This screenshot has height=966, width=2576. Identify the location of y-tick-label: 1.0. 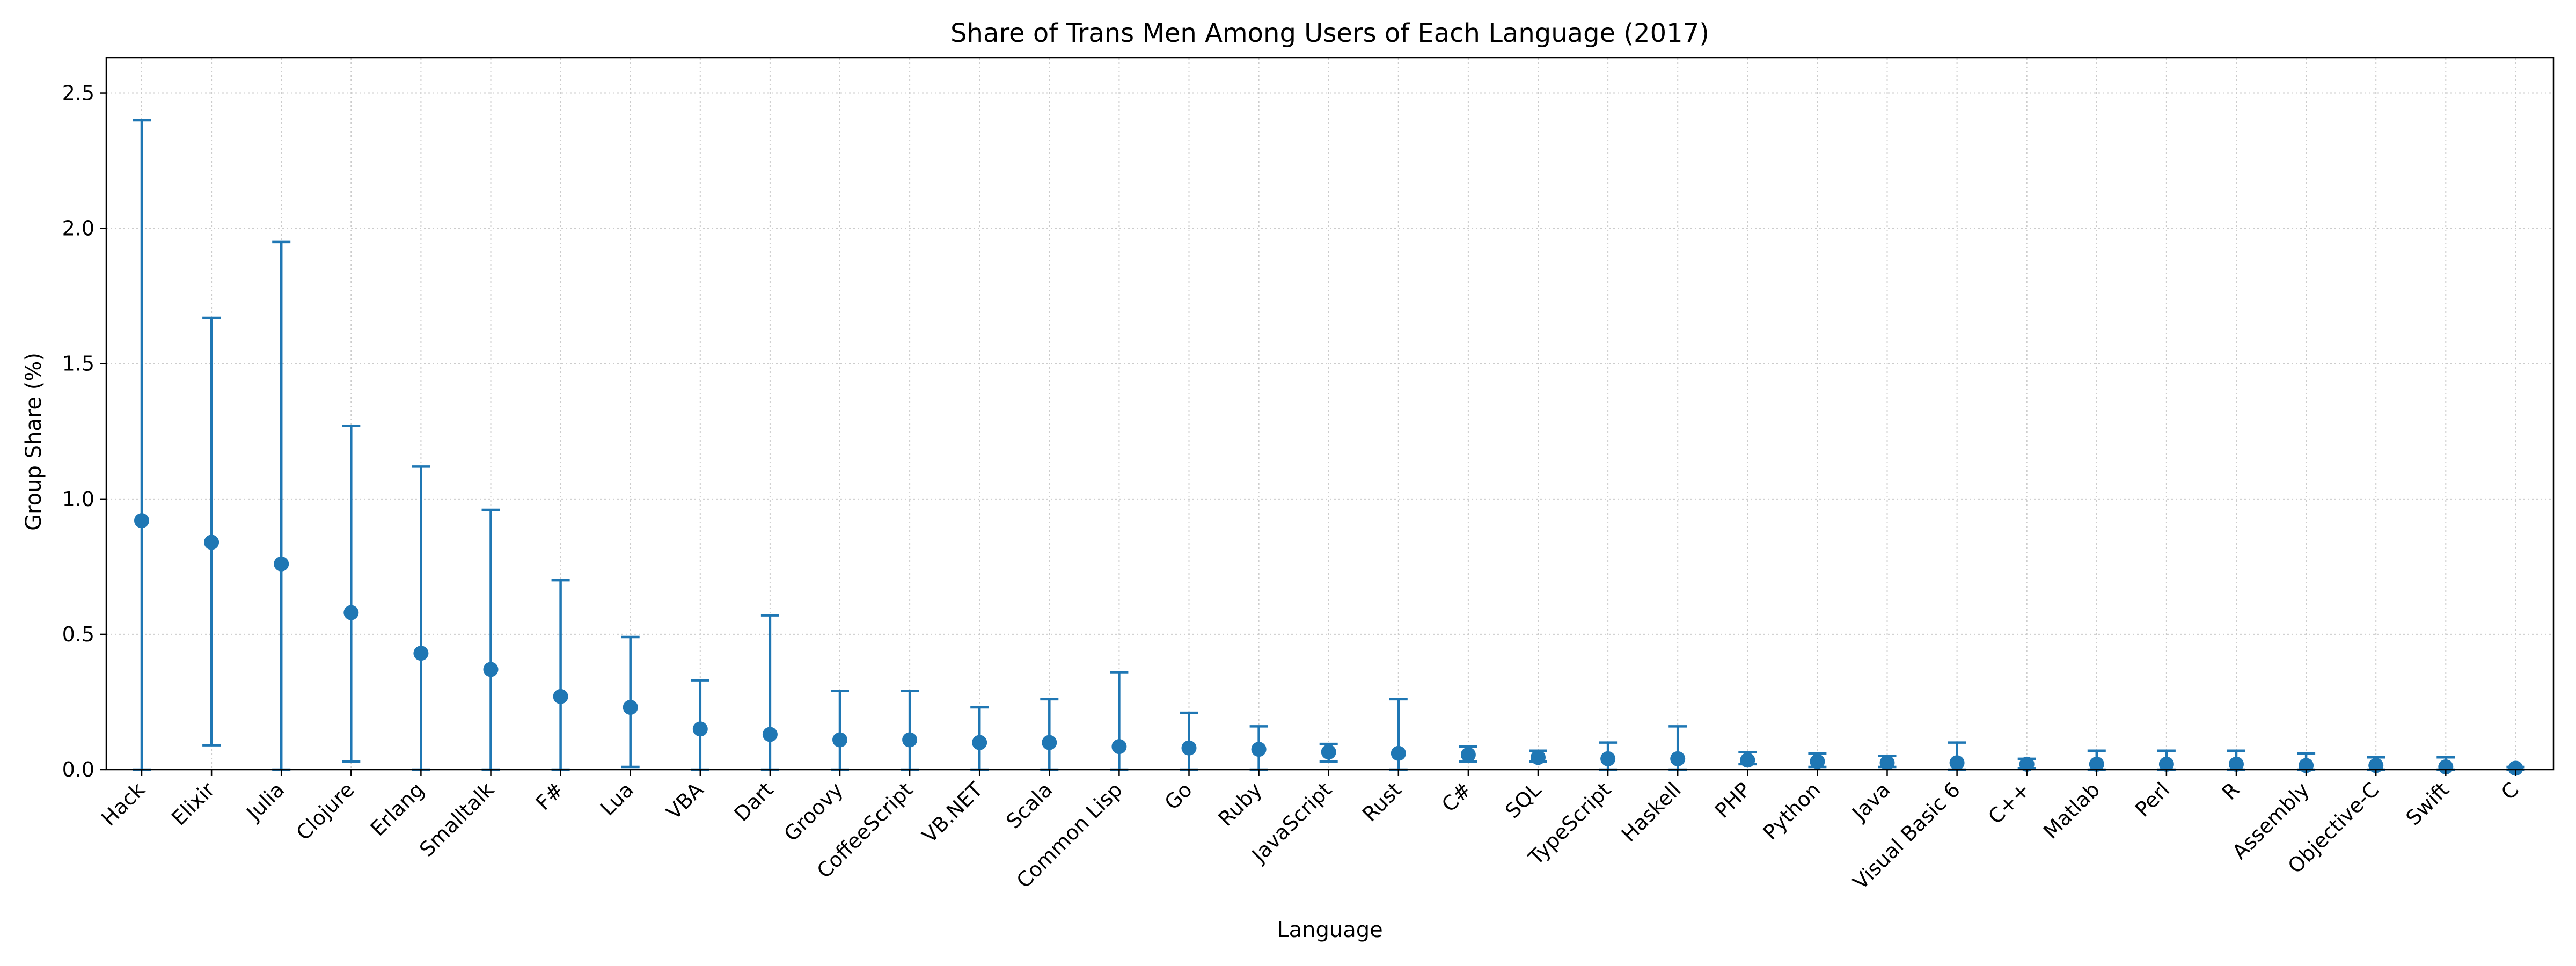
(78, 499).